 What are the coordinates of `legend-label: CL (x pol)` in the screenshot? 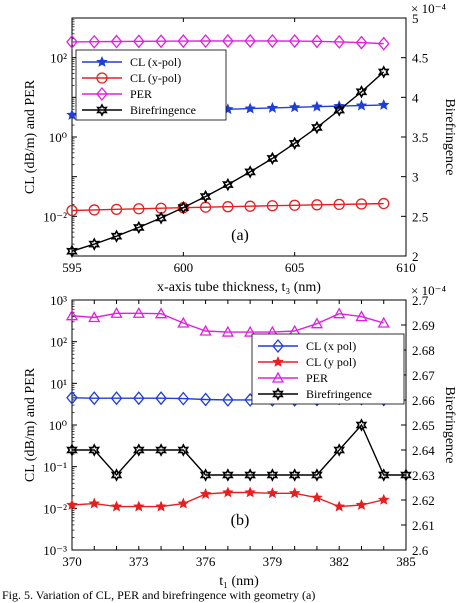 It's located at (331, 346).